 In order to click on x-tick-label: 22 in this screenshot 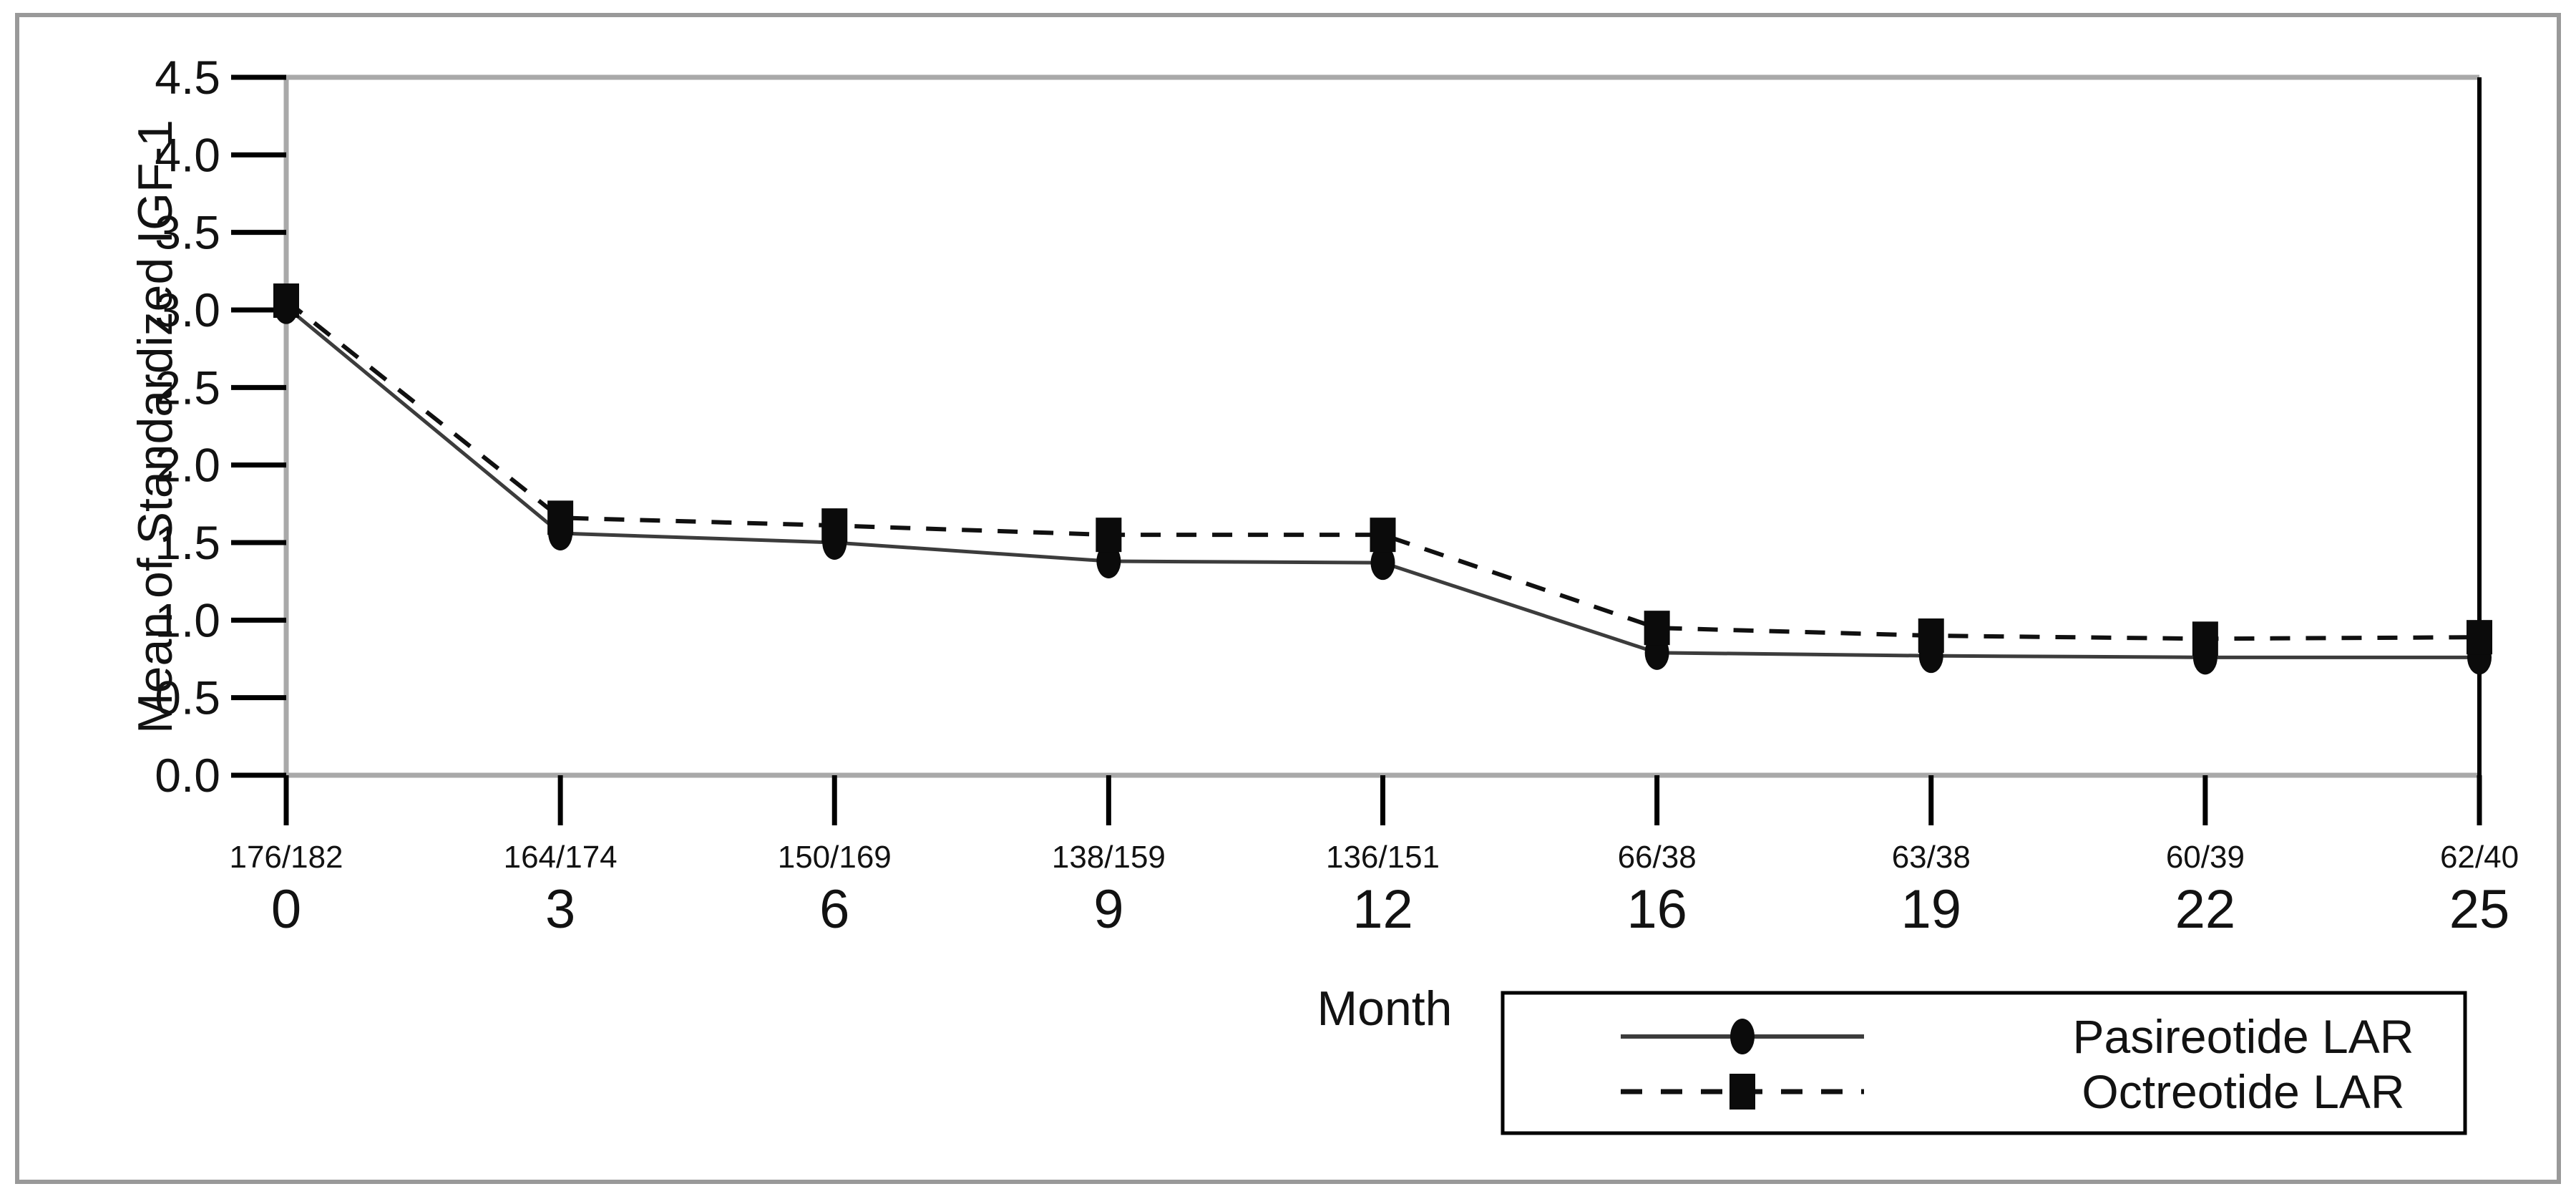, I will do `click(2205, 909)`.